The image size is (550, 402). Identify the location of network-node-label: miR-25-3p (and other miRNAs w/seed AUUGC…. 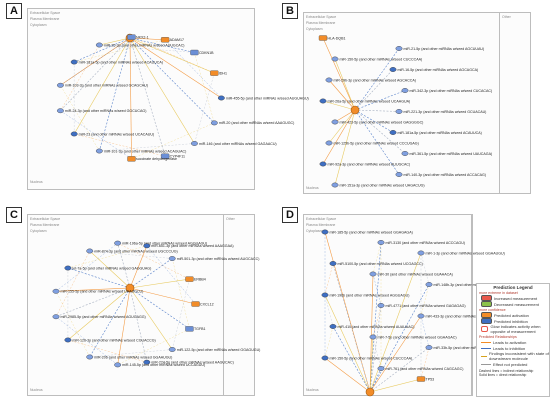
(144, 45).